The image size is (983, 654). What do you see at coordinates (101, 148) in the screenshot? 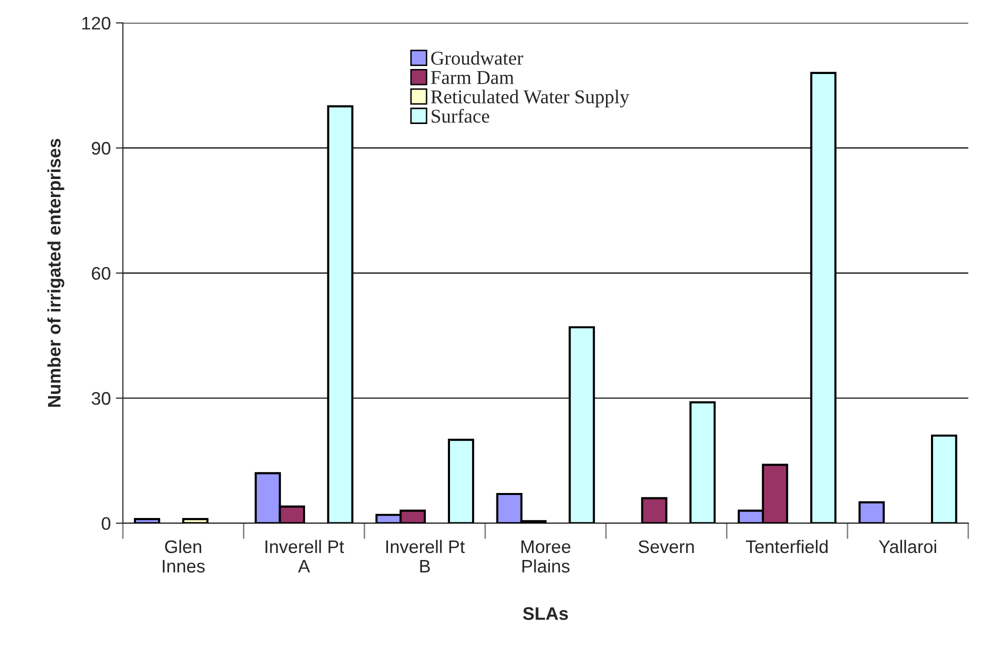
I see `y-tick-label: 90` at bounding box center [101, 148].